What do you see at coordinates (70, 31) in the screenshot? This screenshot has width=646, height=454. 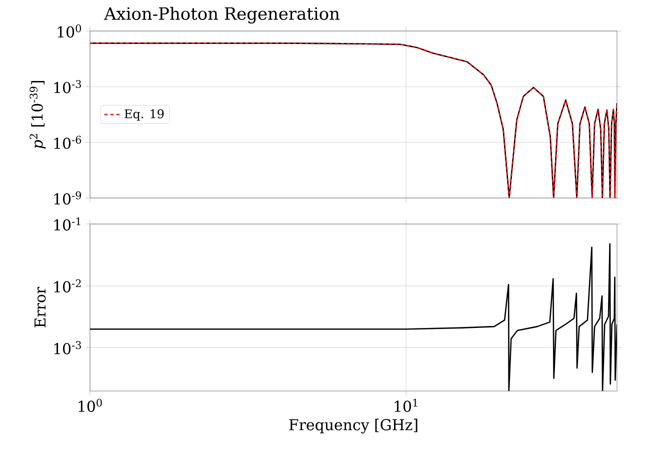 I see `y-tick-label: 10$^{0}$` at bounding box center [70, 31].